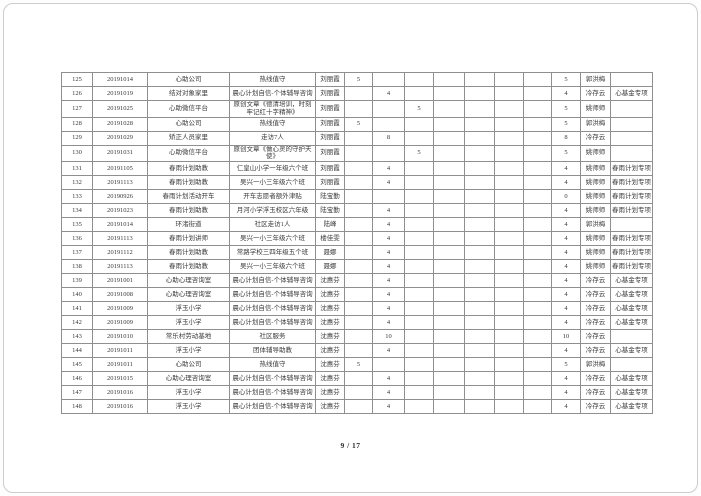 The width and height of the screenshot is (701, 496). What do you see at coordinates (272, 109) in the screenshot?
I see `cell-activity: 原创文章《德清培训，时刻牢记红十字精神》` at bounding box center [272, 109].